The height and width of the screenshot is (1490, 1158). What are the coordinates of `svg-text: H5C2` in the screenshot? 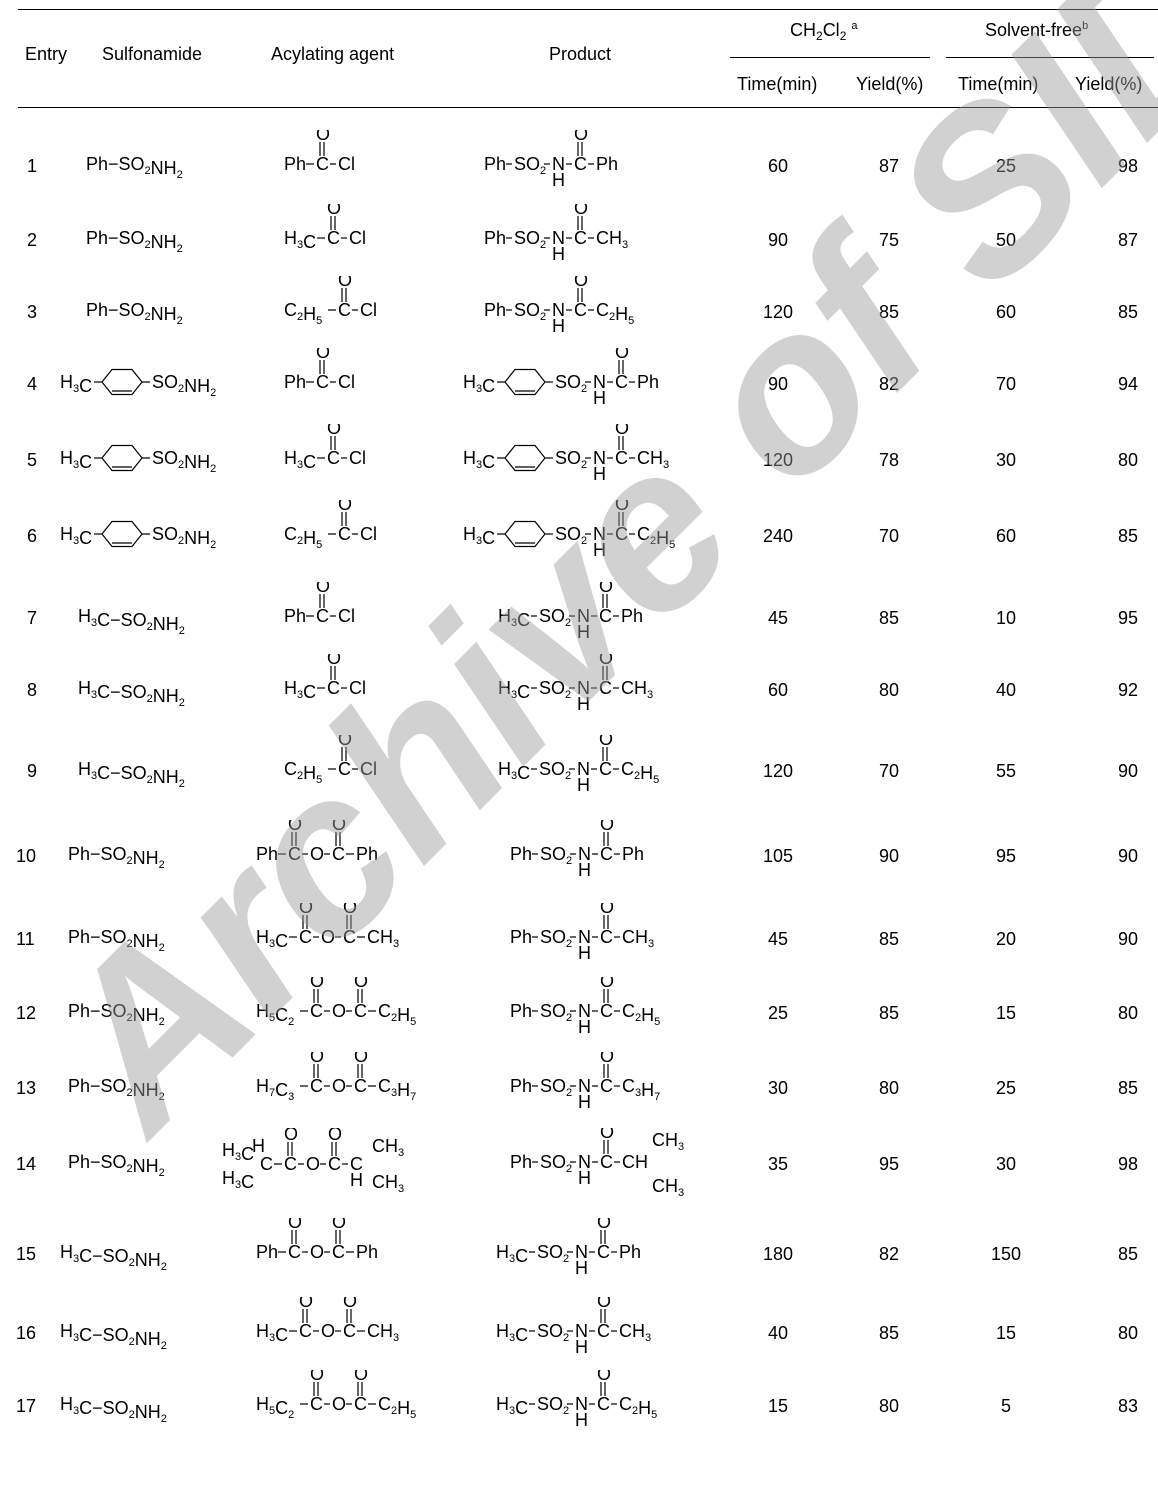 It's located at (275, 1407).